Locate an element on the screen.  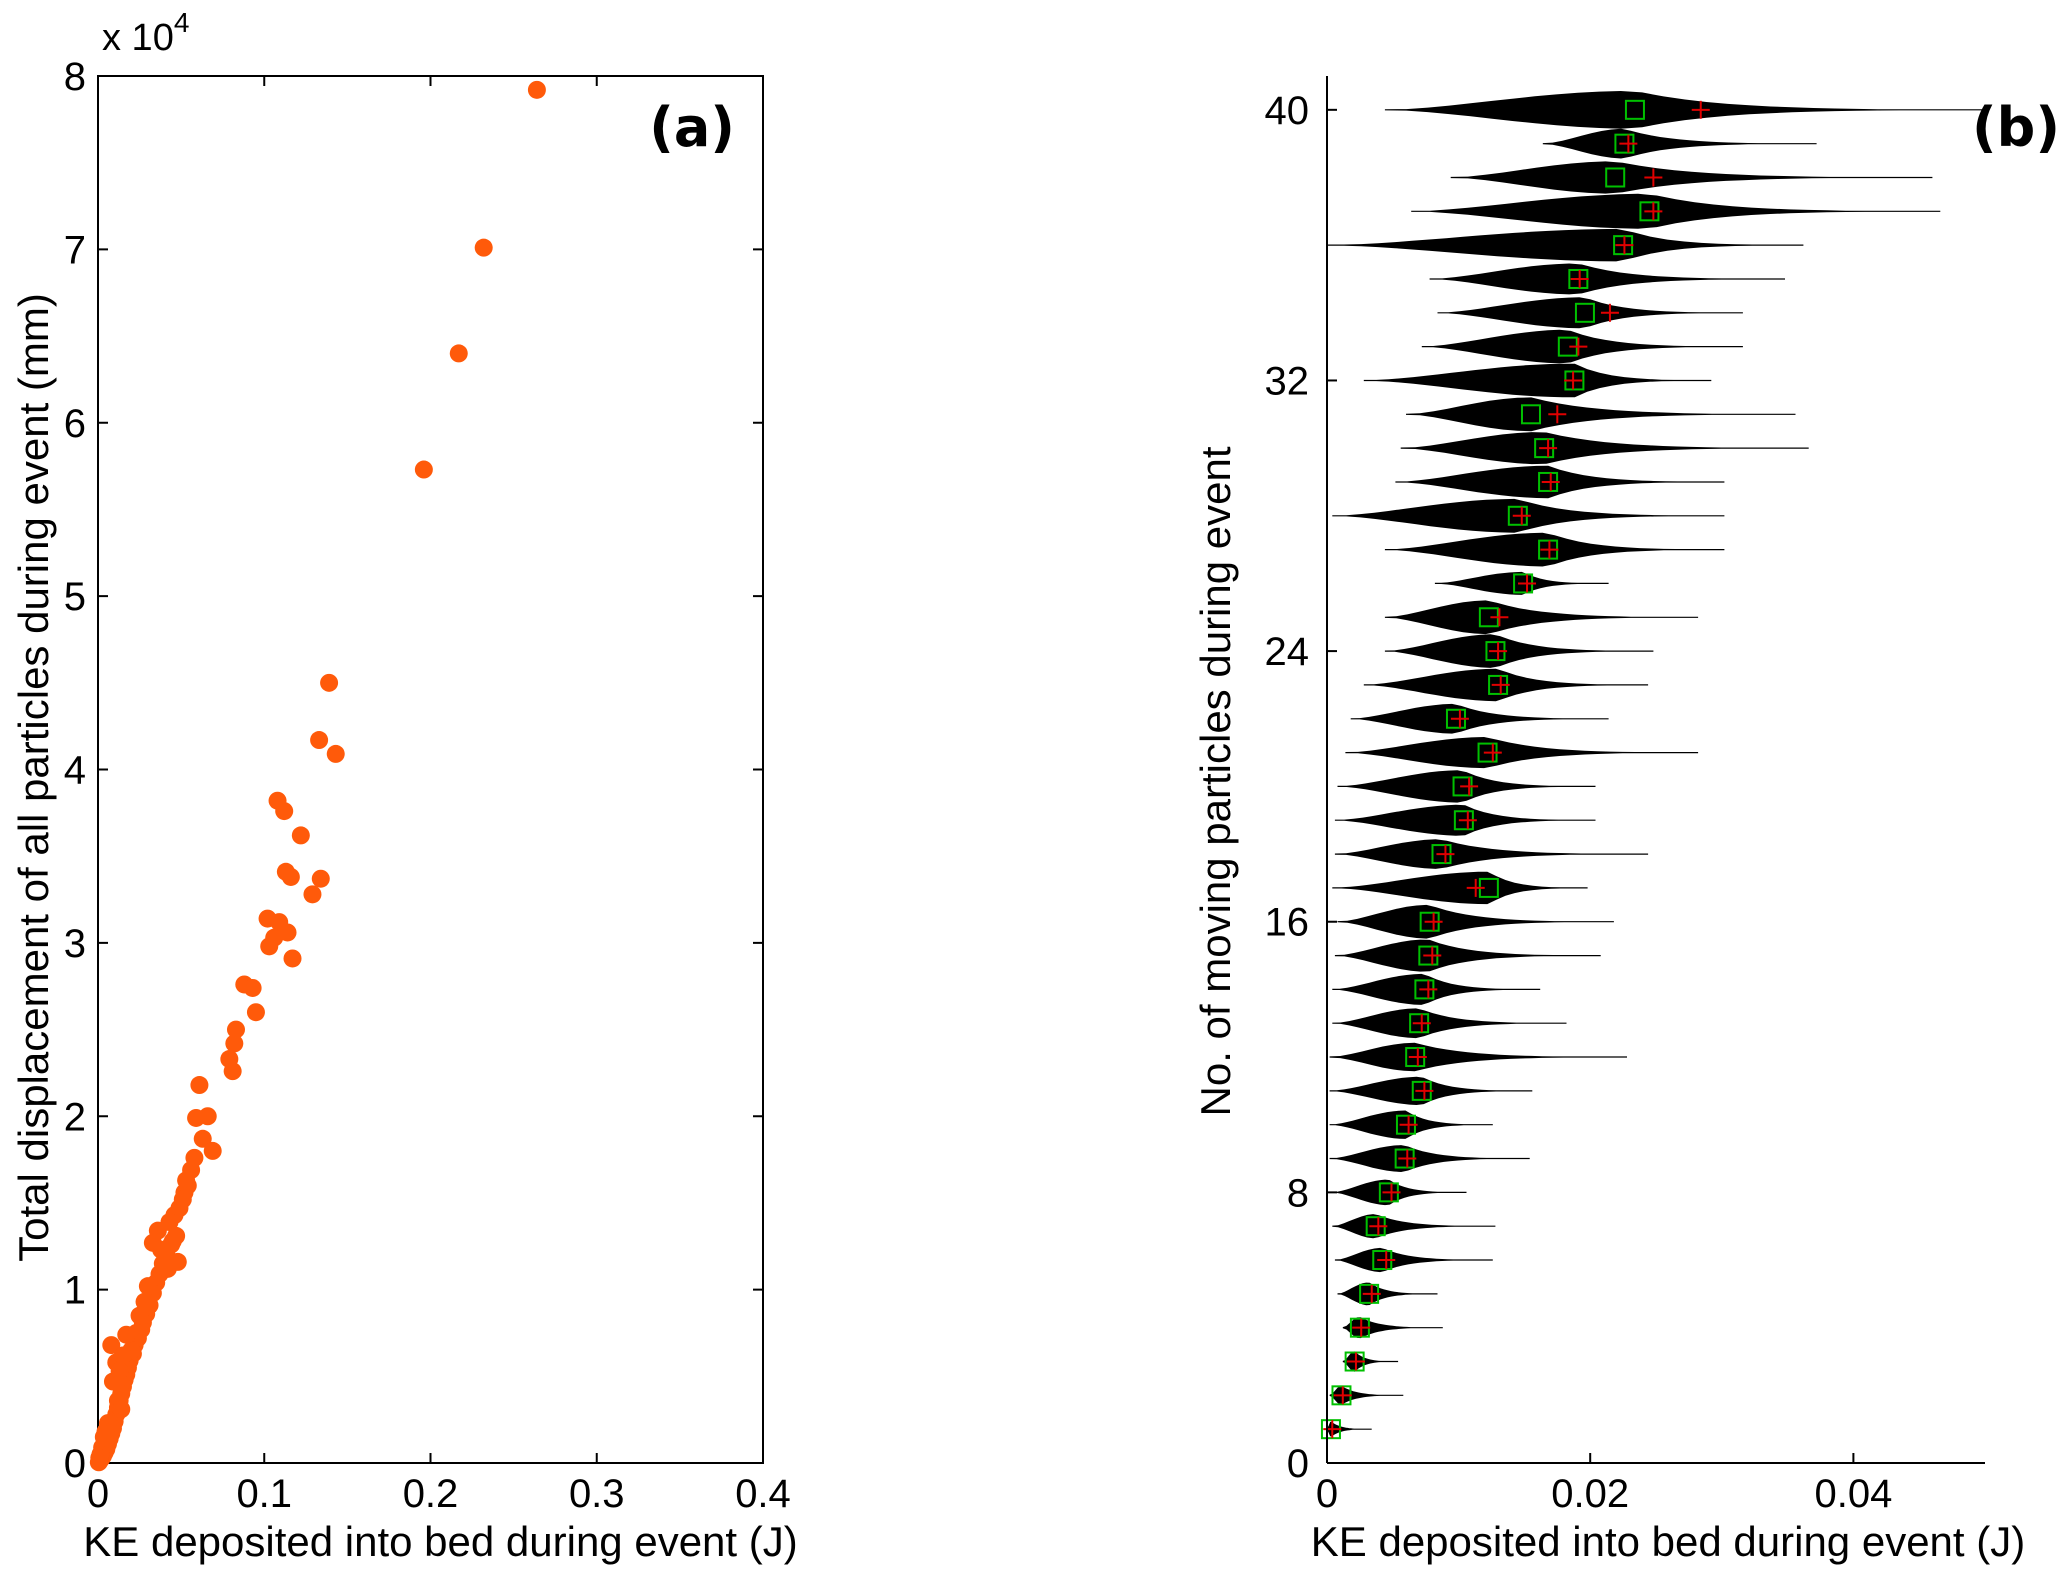
panel-b-y-tick-label: 8 is located at coordinates (1298, 1193).